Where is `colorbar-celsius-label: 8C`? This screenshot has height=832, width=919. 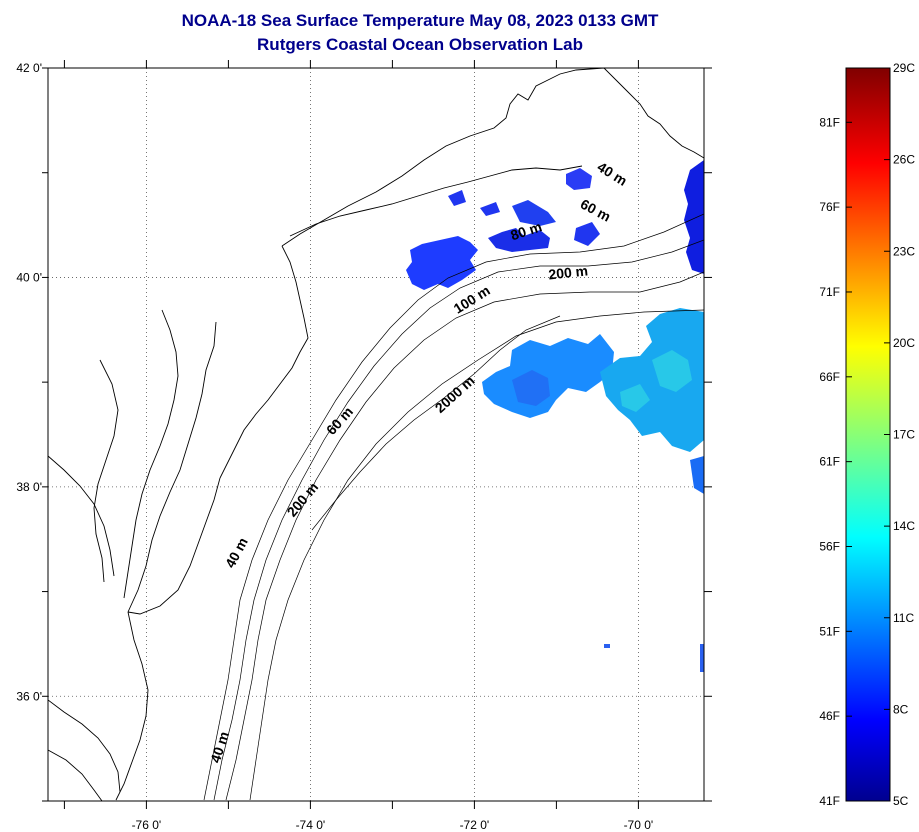
colorbar-celsius-label: 8C is located at coordinates (901, 709).